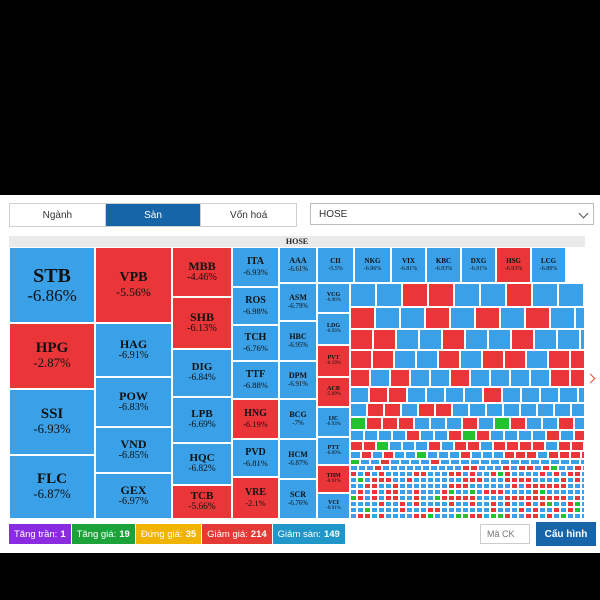  What do you see at coordinates (202, 373) in the screenshot?
I see `treemap-tile-dig: DIG -6.84%` at bounding box center [202, 373].